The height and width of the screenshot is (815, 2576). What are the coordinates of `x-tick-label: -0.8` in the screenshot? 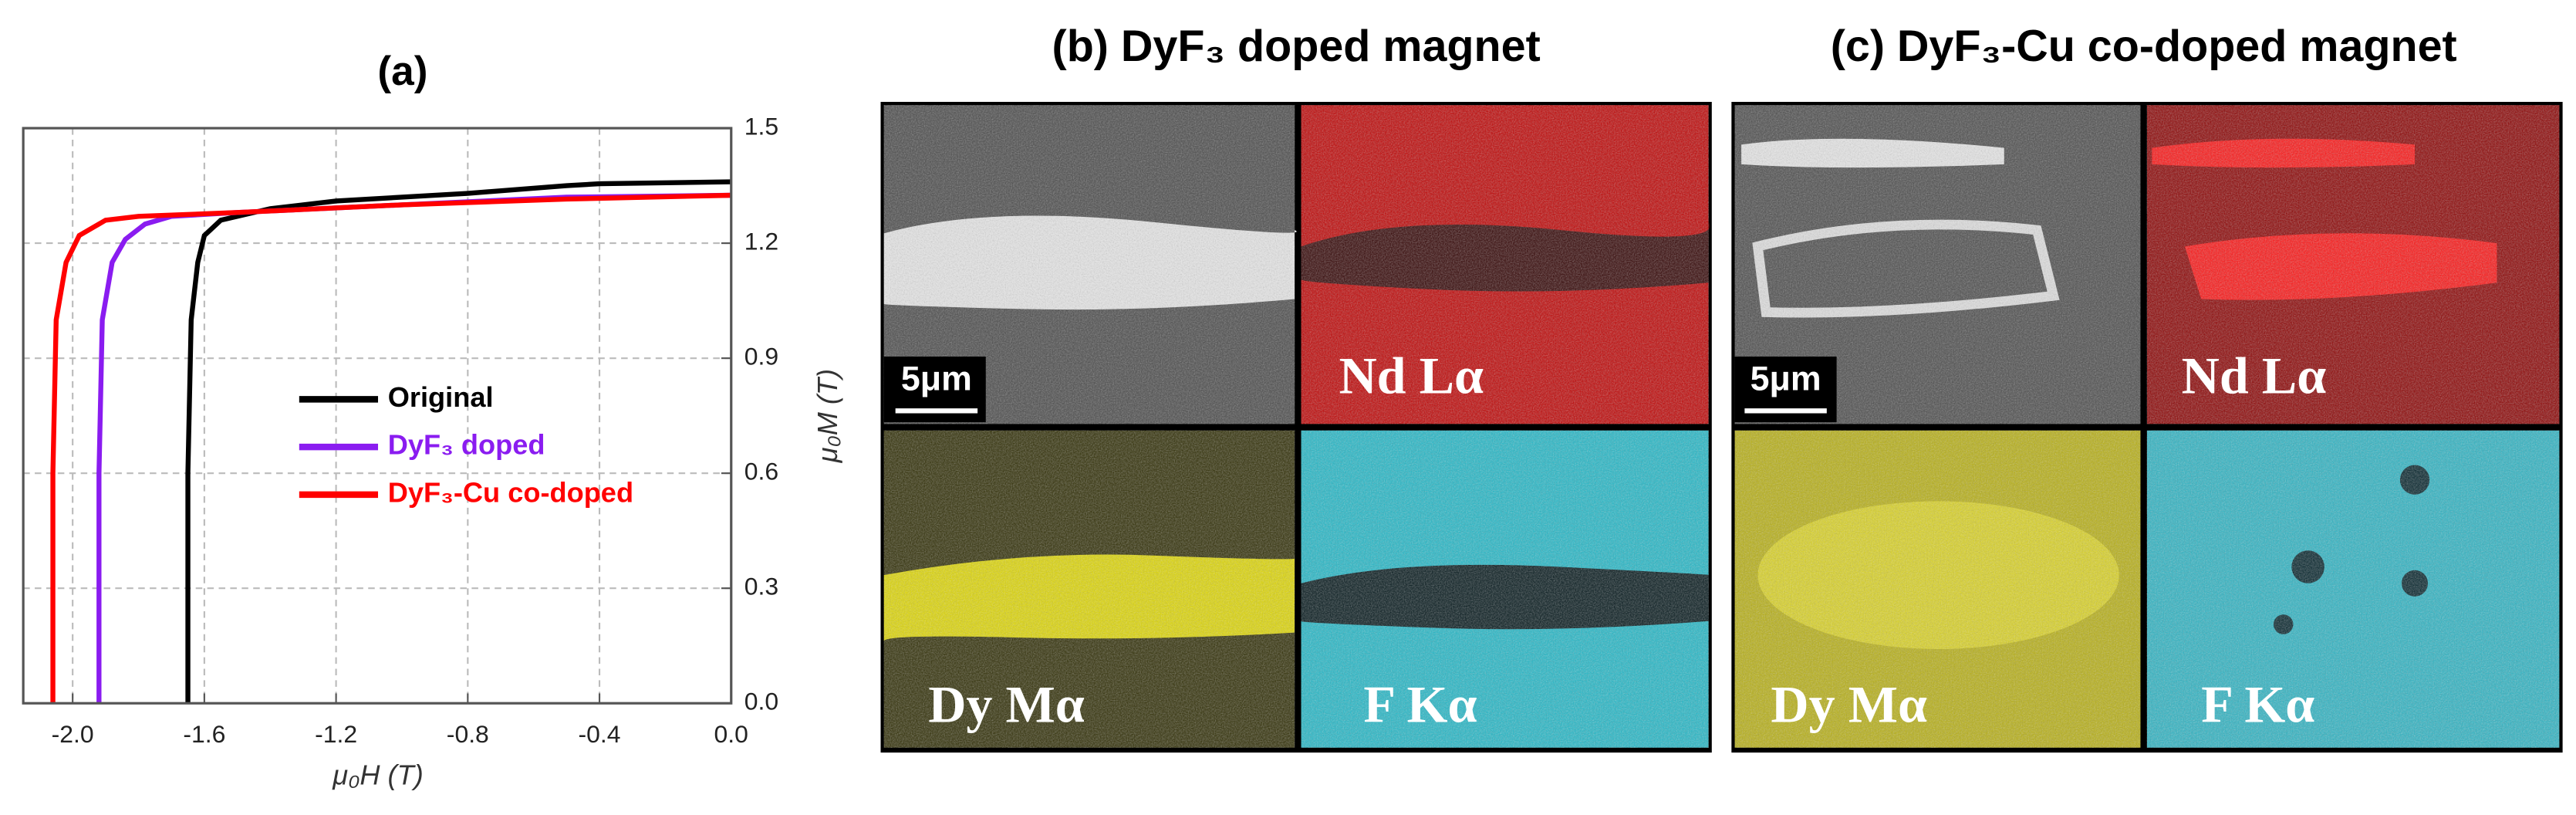 It's located at (468, 734).